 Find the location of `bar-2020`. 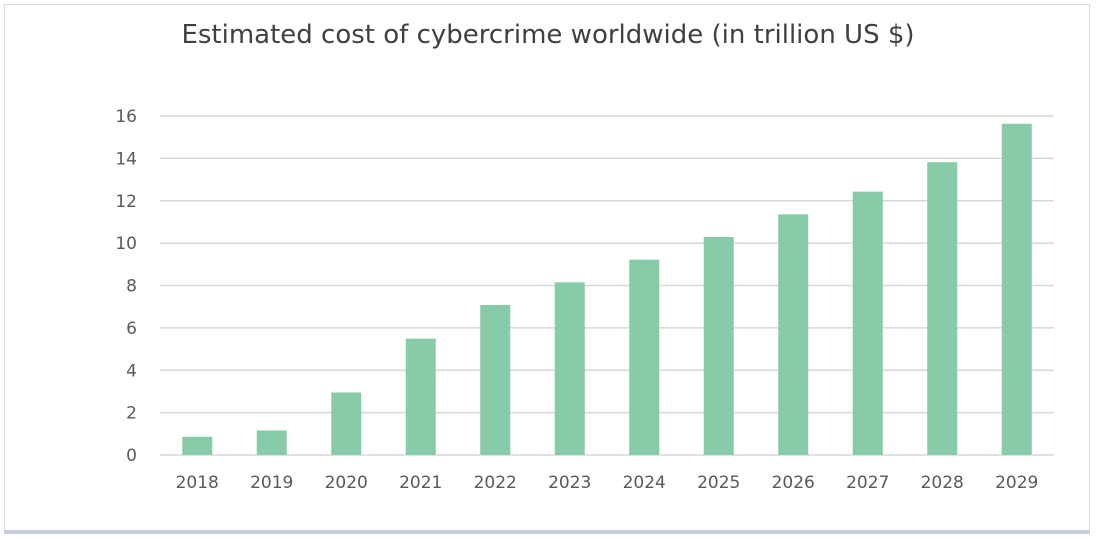

bar-2020 is located at coordinates (346, 423).